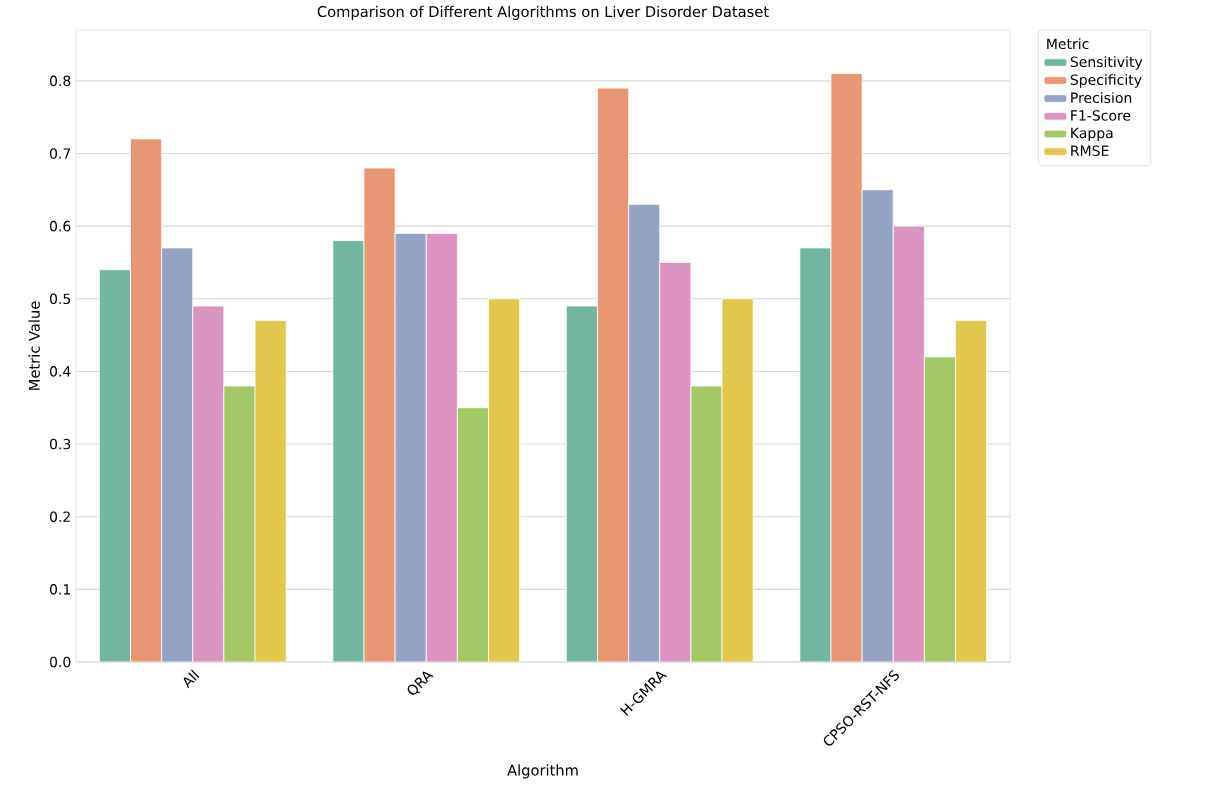  What do you see at coordinates (34, 345) in the screenshot?
I see `y-axis-title: Metric Value` at bounding box center [34, 345].